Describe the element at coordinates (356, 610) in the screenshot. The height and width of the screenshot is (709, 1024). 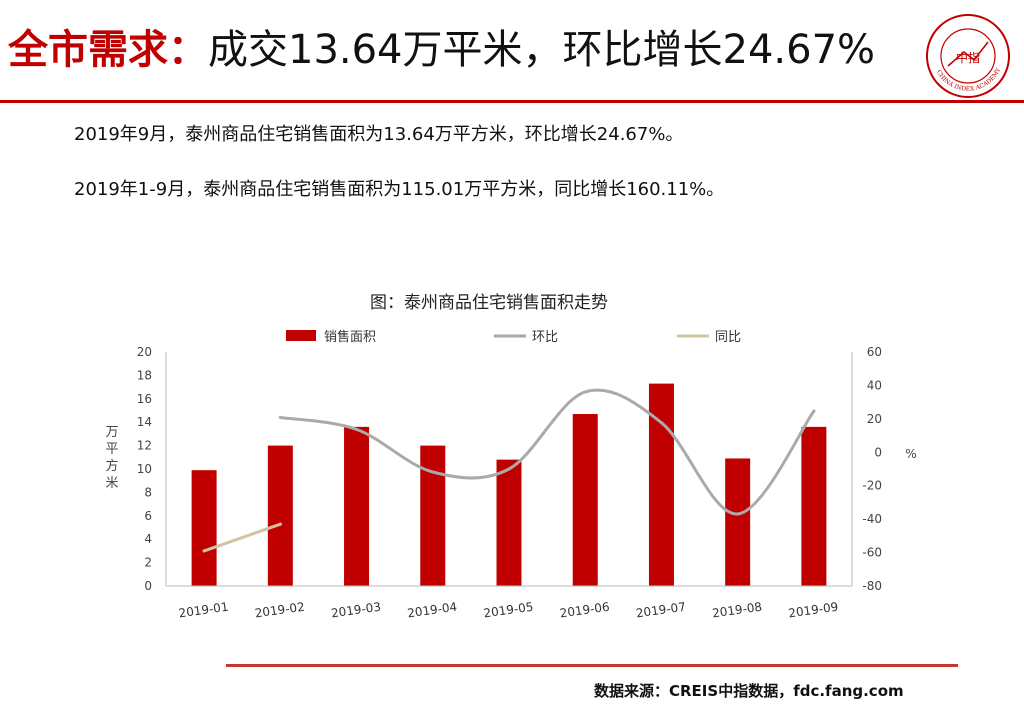
I see `x-tick-label: 2019-03` at that location.